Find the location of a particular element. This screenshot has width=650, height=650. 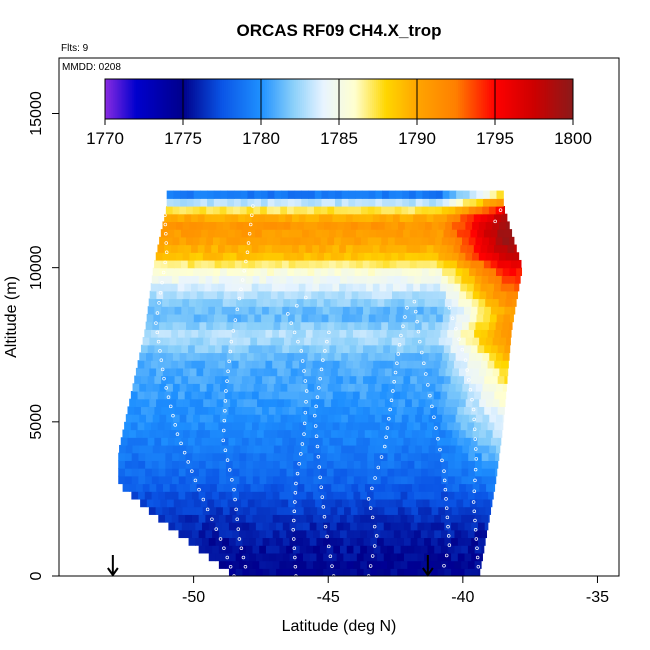

x-tick-label: -35 is located at coordinates (597, 597).